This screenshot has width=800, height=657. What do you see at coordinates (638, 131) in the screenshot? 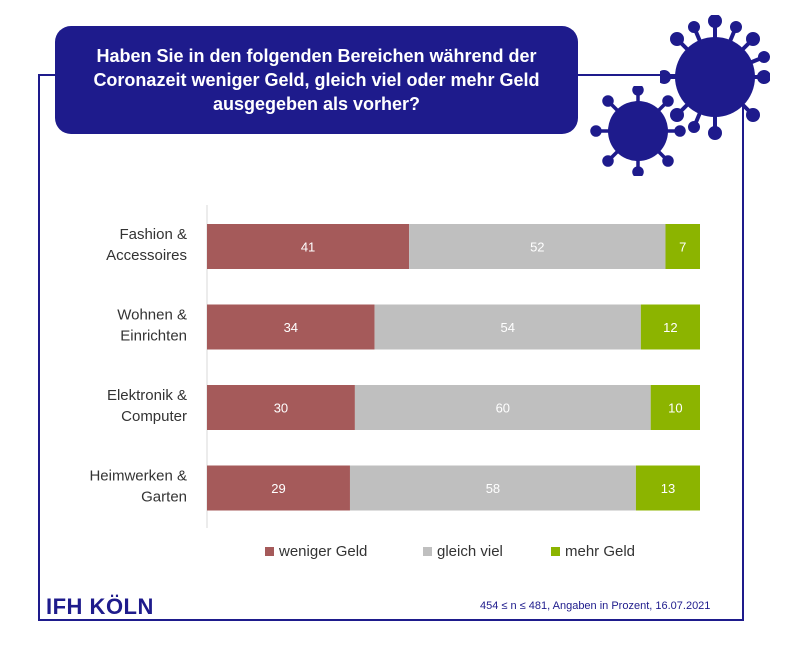
I see `virus-icon-small` at bounding box center [638, 131].